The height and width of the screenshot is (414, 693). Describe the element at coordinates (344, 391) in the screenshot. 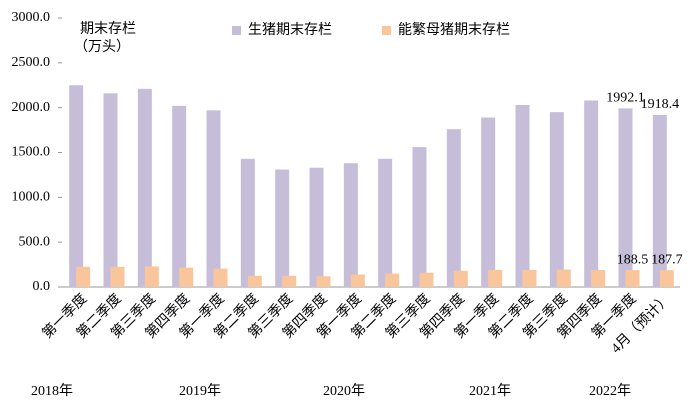

I see `year-label: 2020年` at that location.